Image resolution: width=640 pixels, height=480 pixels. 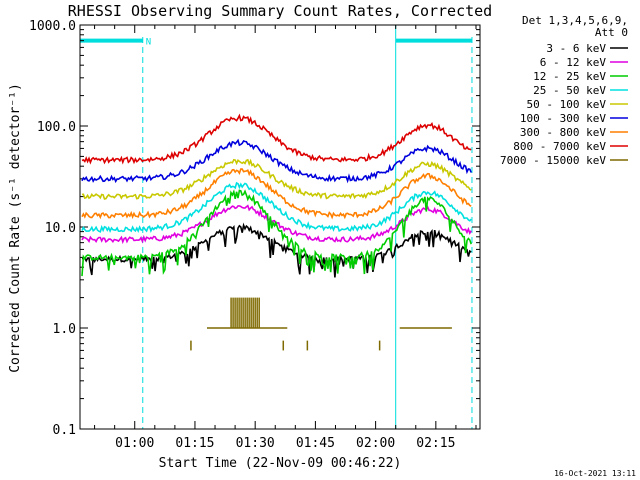 I want to click on x-tick-label: 01:30, so click(x=255, y=443).